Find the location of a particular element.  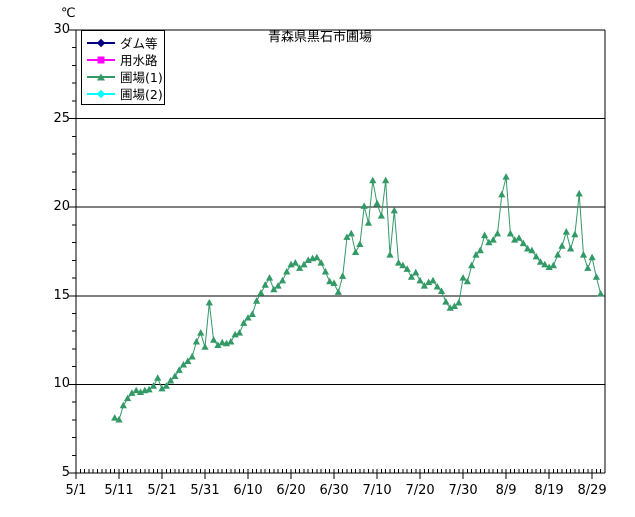

x-tick-label: 5/21 is located at coordinates (162, 490).